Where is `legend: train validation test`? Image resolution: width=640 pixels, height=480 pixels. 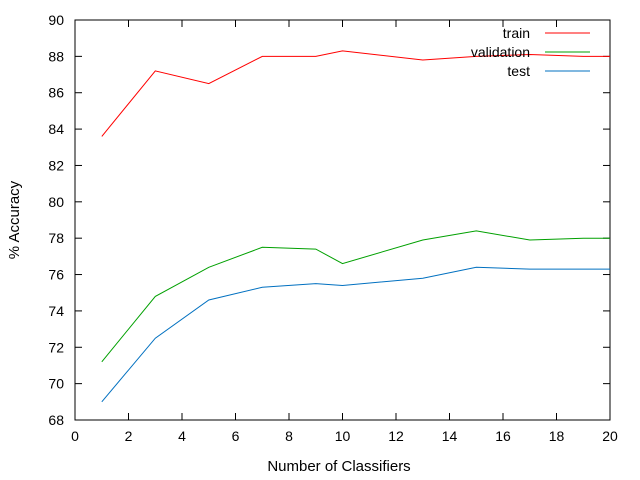 legend: train validation test is located at coordinates (530, 52).